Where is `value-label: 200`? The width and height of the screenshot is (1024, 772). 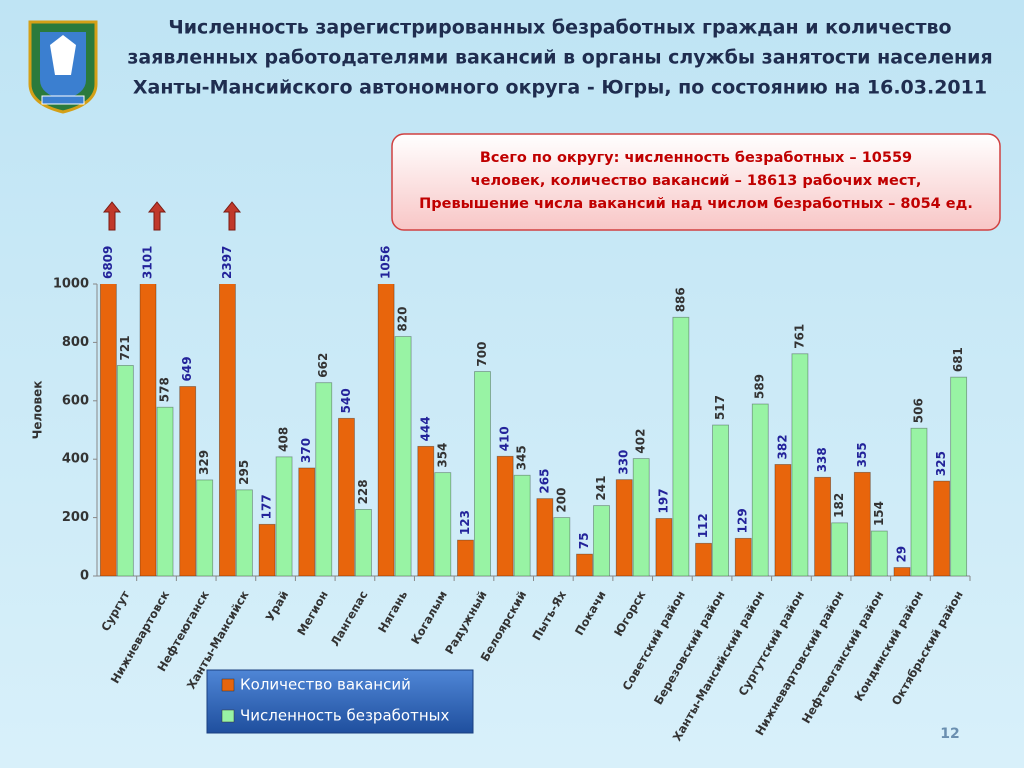
value-label: 200 is located at coordinates (561, 500).